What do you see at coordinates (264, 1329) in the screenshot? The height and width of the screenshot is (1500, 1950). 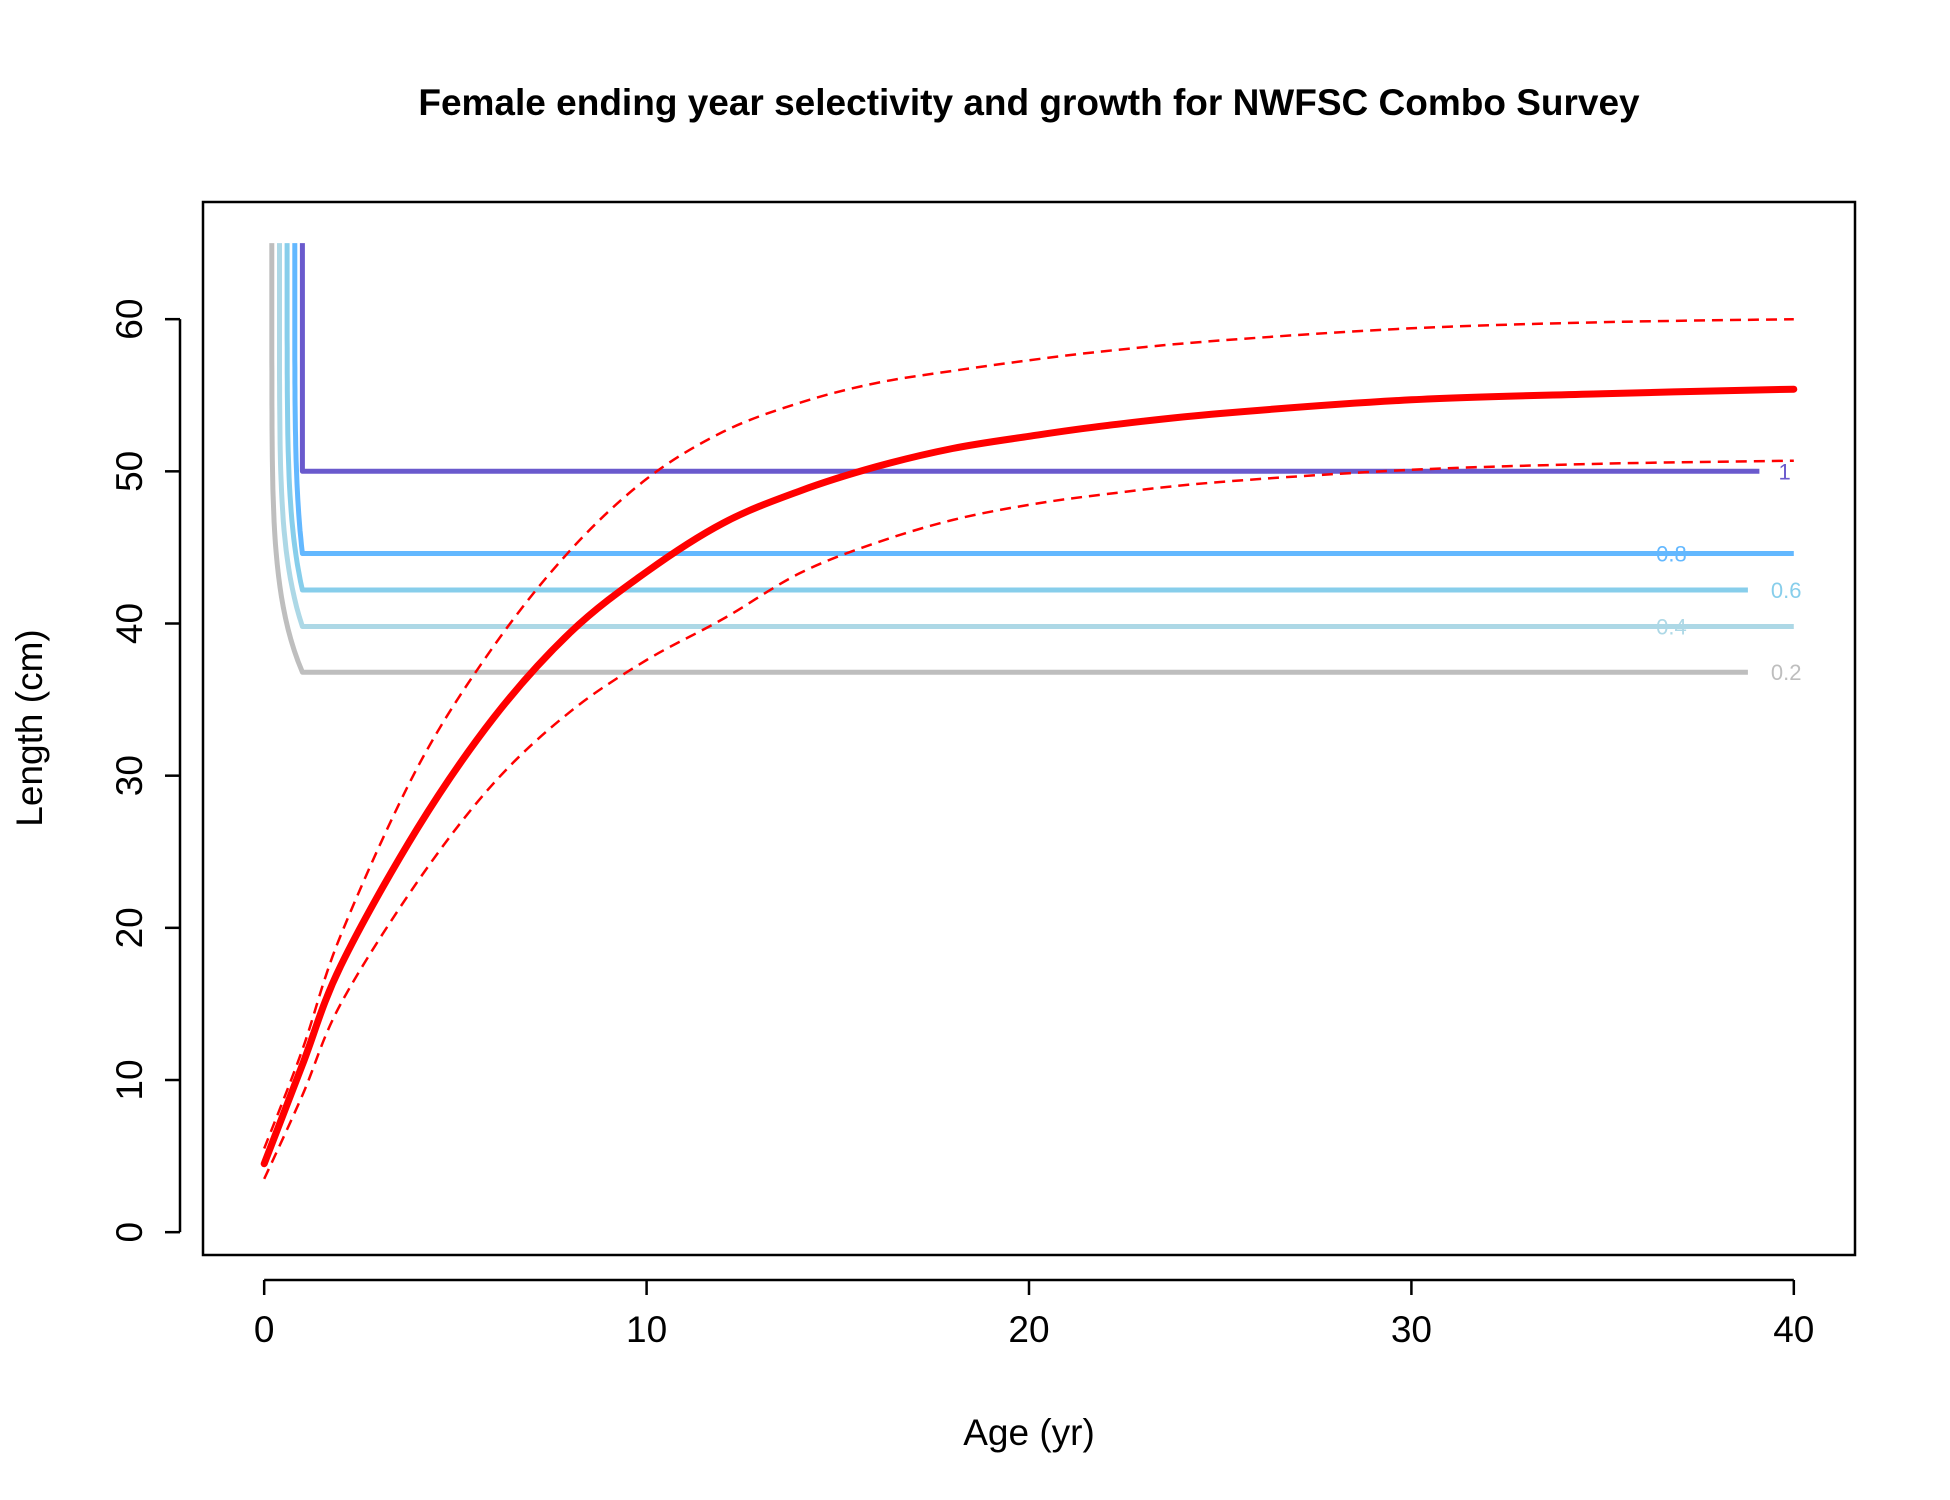 I see `x-tick-label: 0` at bounding box center [264, 1329].